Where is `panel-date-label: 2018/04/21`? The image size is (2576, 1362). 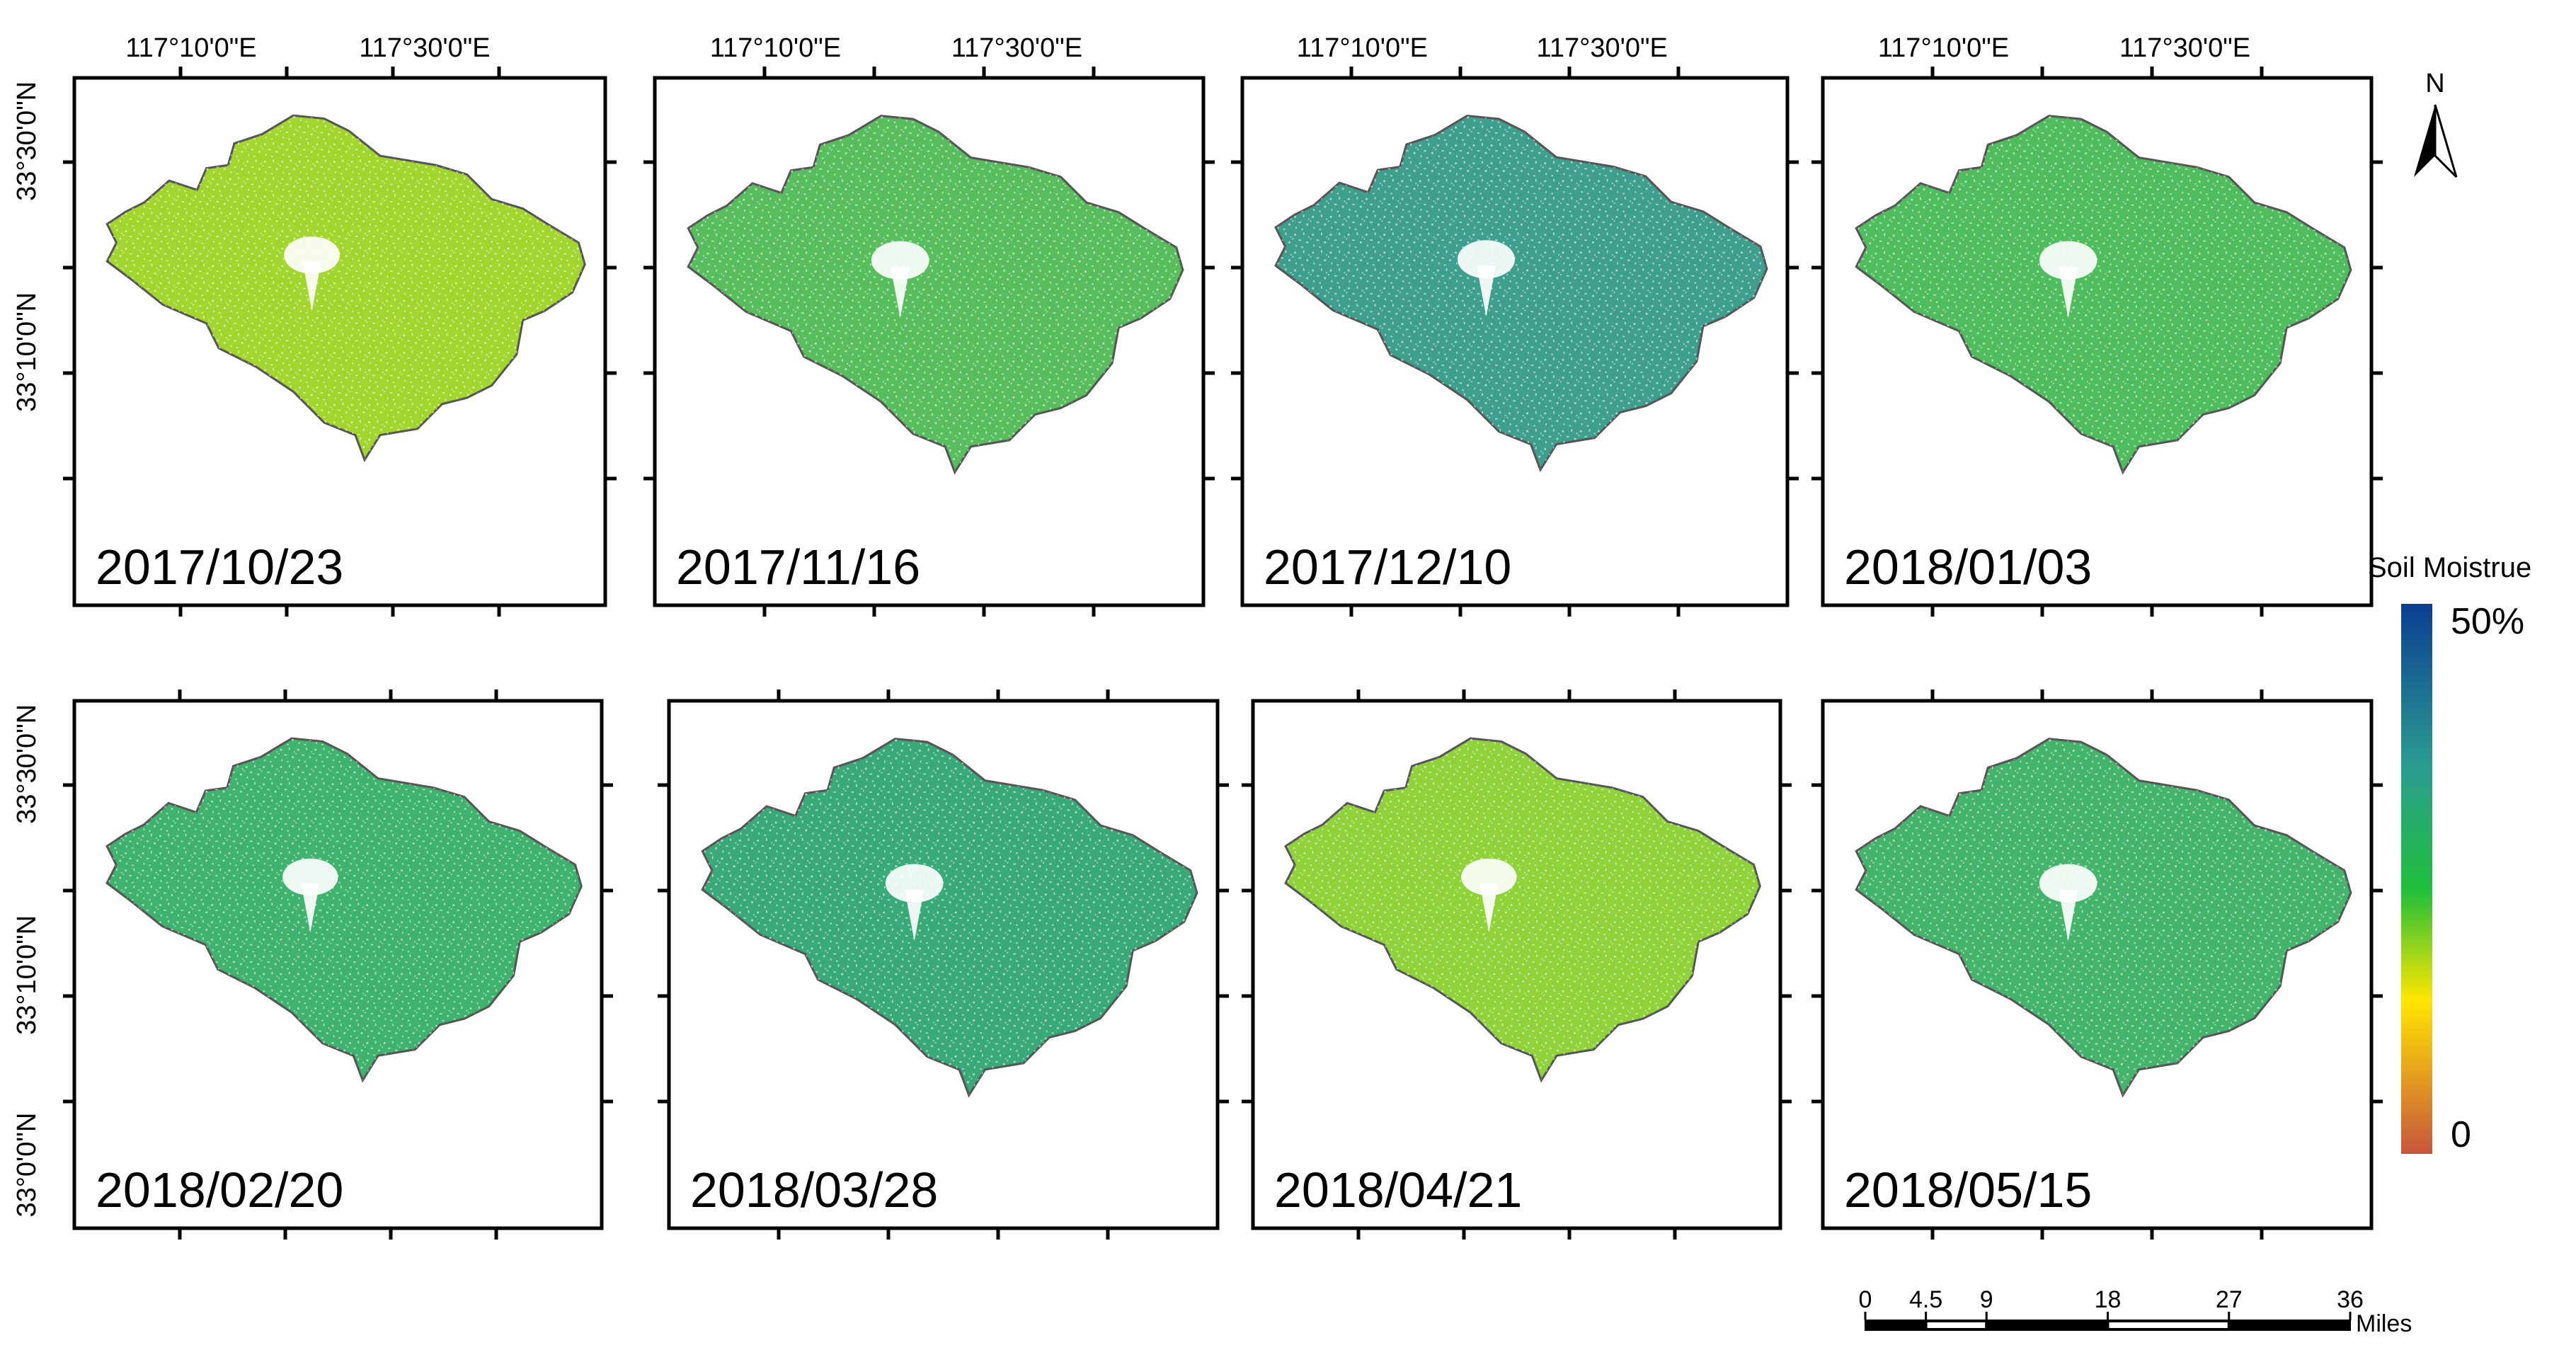 panel-date-label: 2018/04/21 is located at coordinates (1398, 1190).